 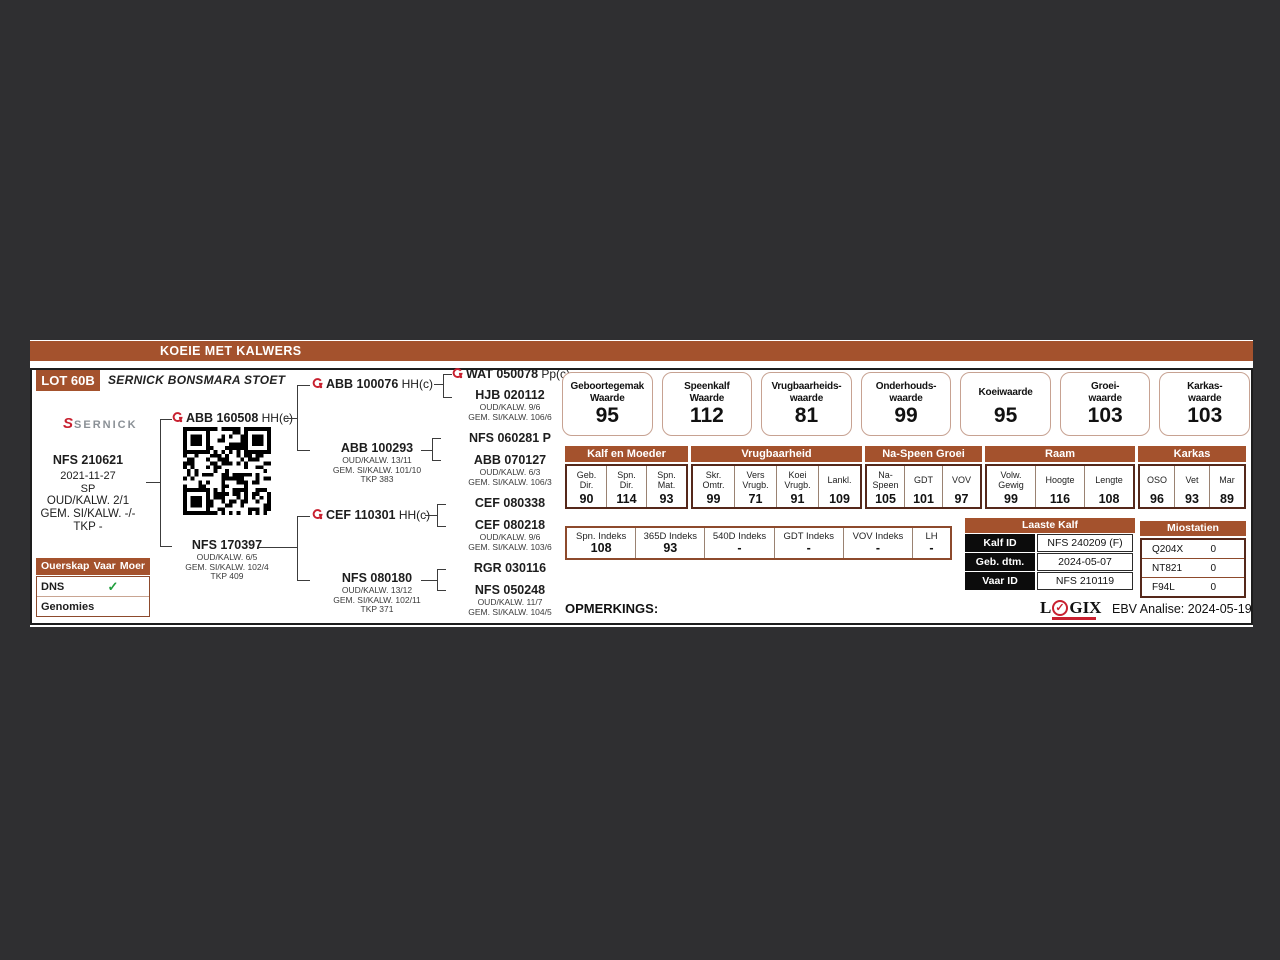 I want to click on trait-group-na-speen-groei: Na-Speen Groei Na- Speen 105 GDT 101 VOV 97, so click(x=923, y=477).